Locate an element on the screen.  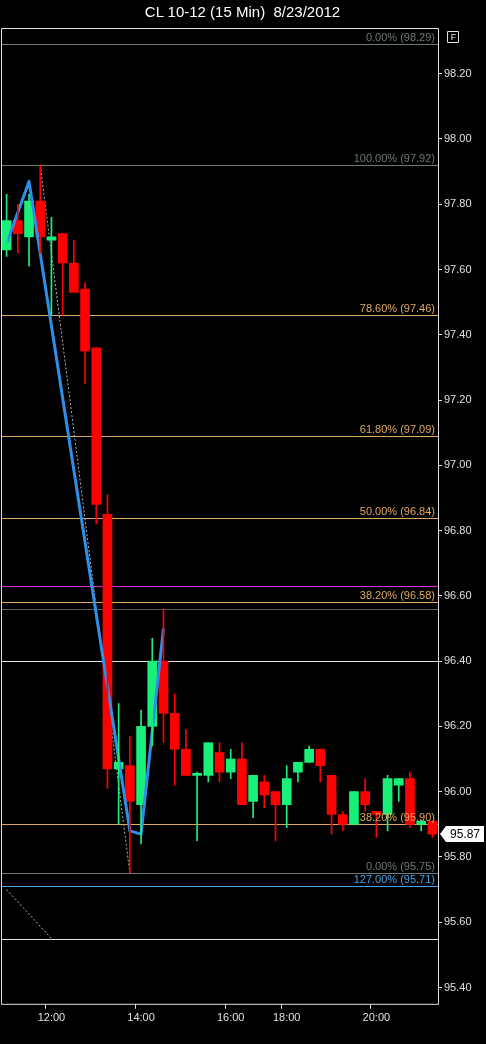
y-tick-label: 95.80 is located at coordinates (458, 855).